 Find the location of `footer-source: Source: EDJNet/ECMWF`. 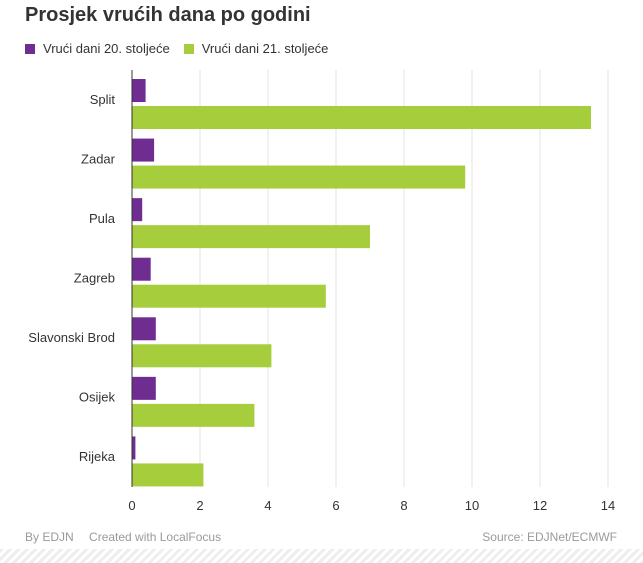

footer-source: Source: EDJNet/ECMWF is located at coordinates (549, 537).